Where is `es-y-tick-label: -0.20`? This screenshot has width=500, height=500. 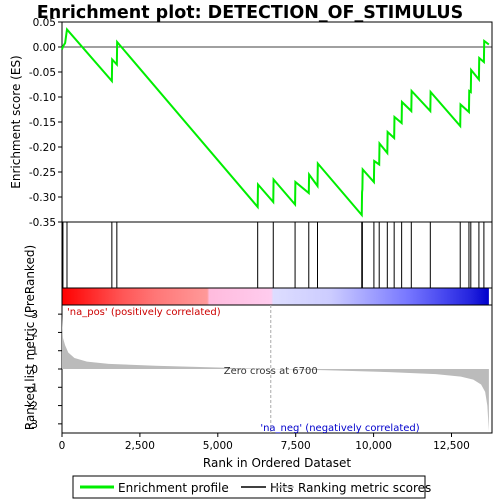
es-y-tick-label: -0.20 is located at coordinates (42, 148).